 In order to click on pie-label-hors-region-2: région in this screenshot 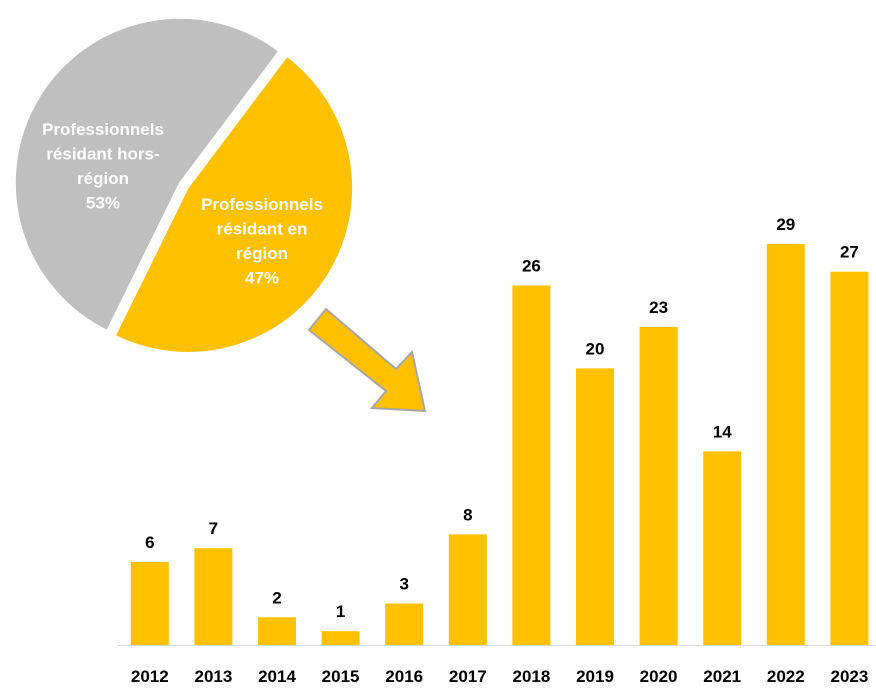, I will do `click(103, 178)`.